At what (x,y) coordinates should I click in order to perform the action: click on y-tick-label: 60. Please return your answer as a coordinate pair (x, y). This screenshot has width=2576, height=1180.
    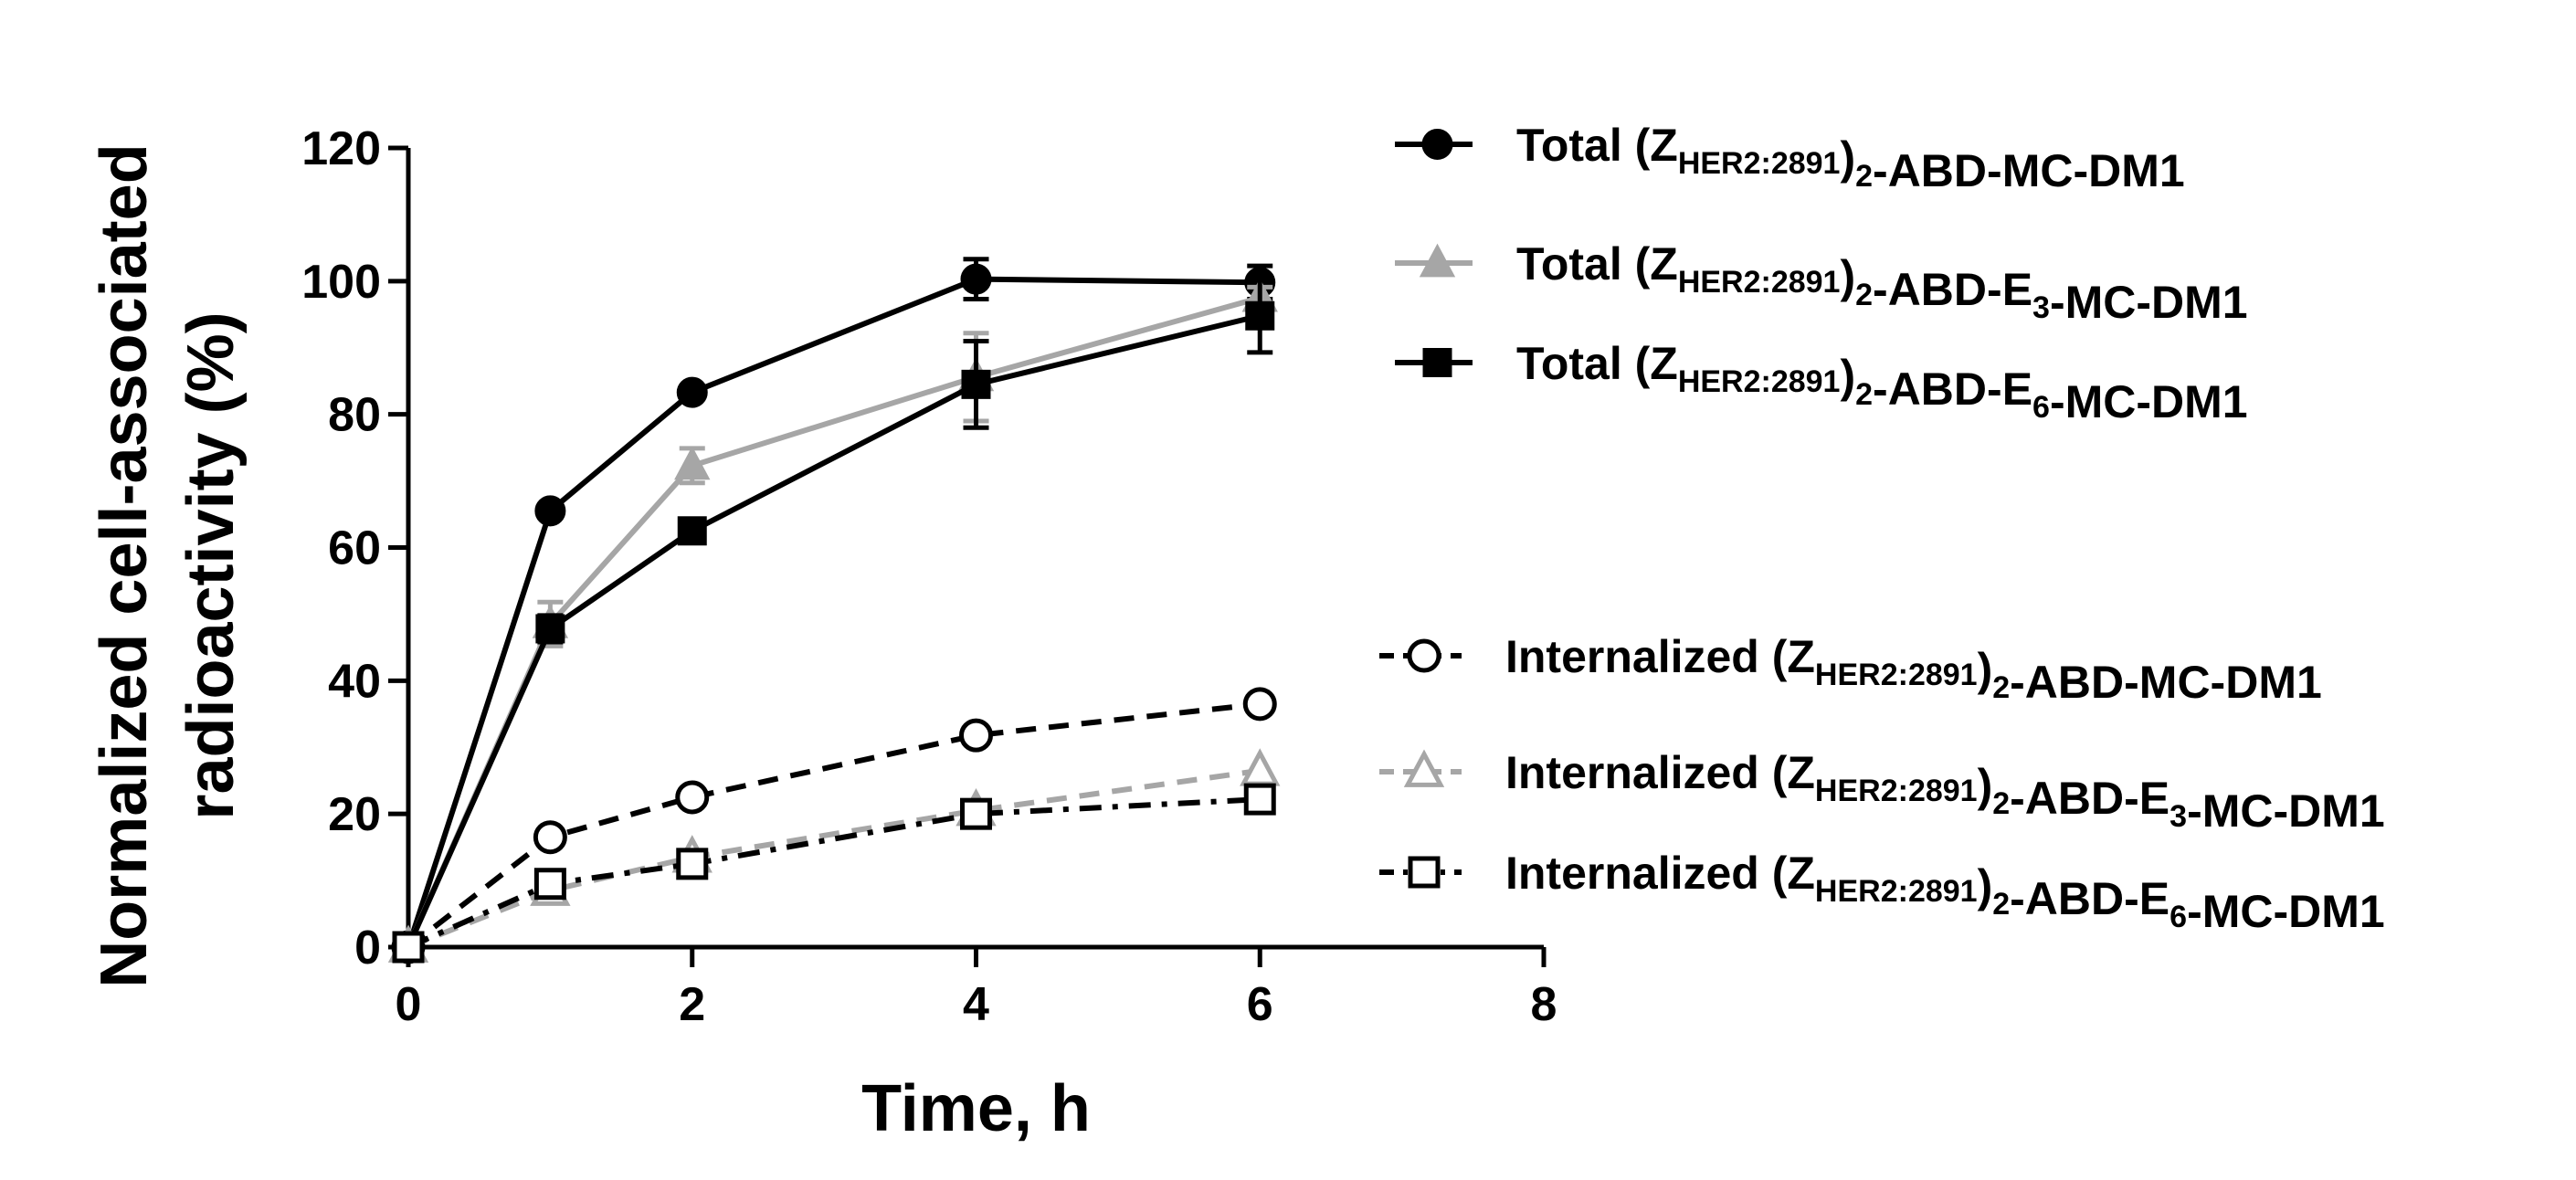
    Looking at the image, I should click on (354, 548).